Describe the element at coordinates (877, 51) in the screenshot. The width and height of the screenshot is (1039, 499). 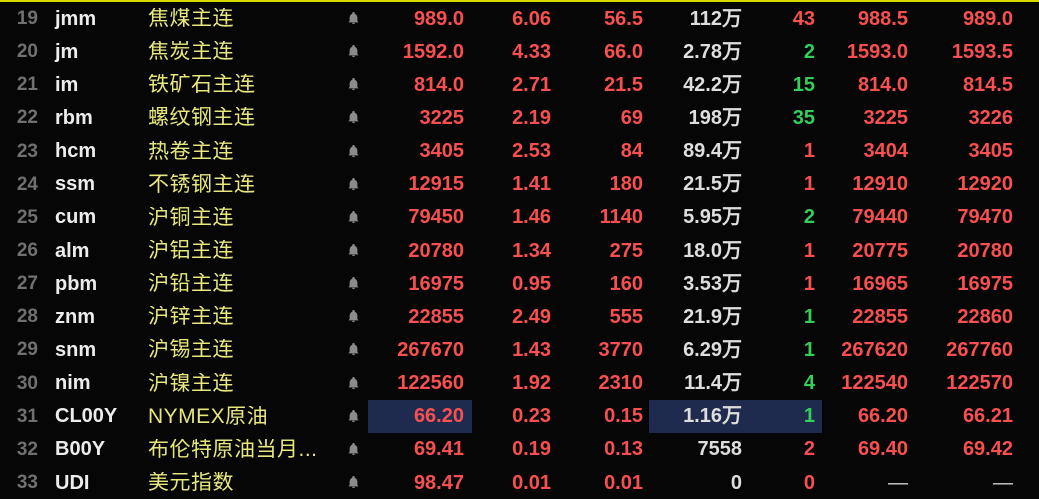
I see `bid-price: 1593.0` at that location.